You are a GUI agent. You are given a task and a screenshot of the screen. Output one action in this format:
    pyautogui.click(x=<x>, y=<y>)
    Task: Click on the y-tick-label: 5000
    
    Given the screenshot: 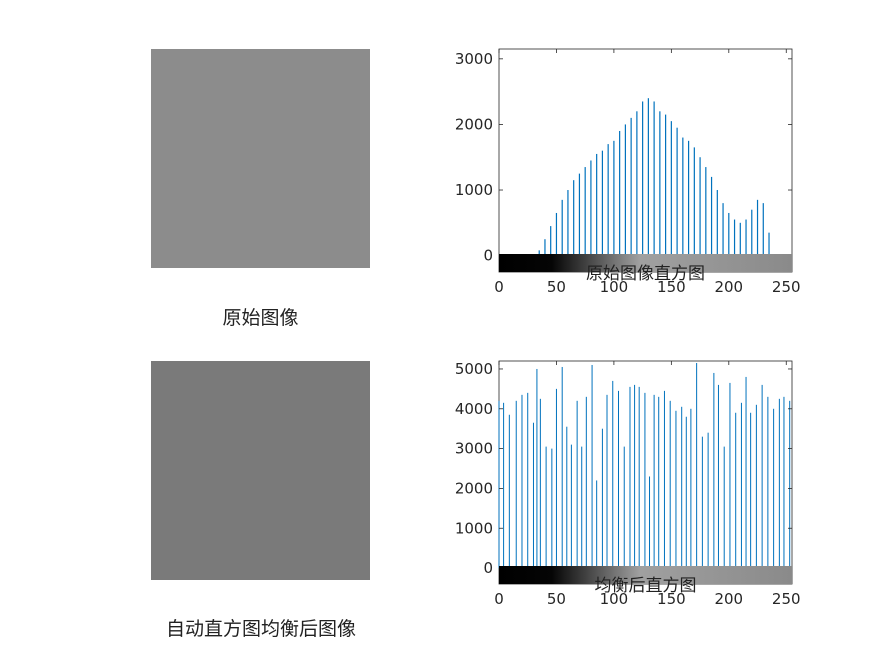 What is the action you would take?
    pyautogui.click(x=474, y=369)
    